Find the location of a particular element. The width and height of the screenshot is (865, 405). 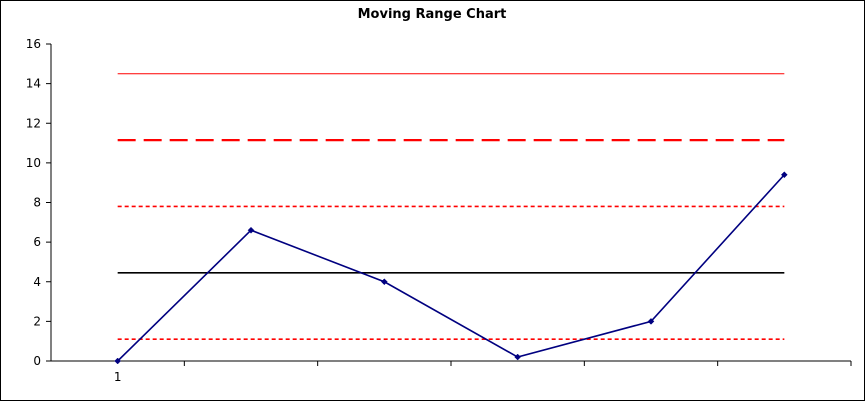

y-tick-label: 2 is located at coordinates (37, 321).